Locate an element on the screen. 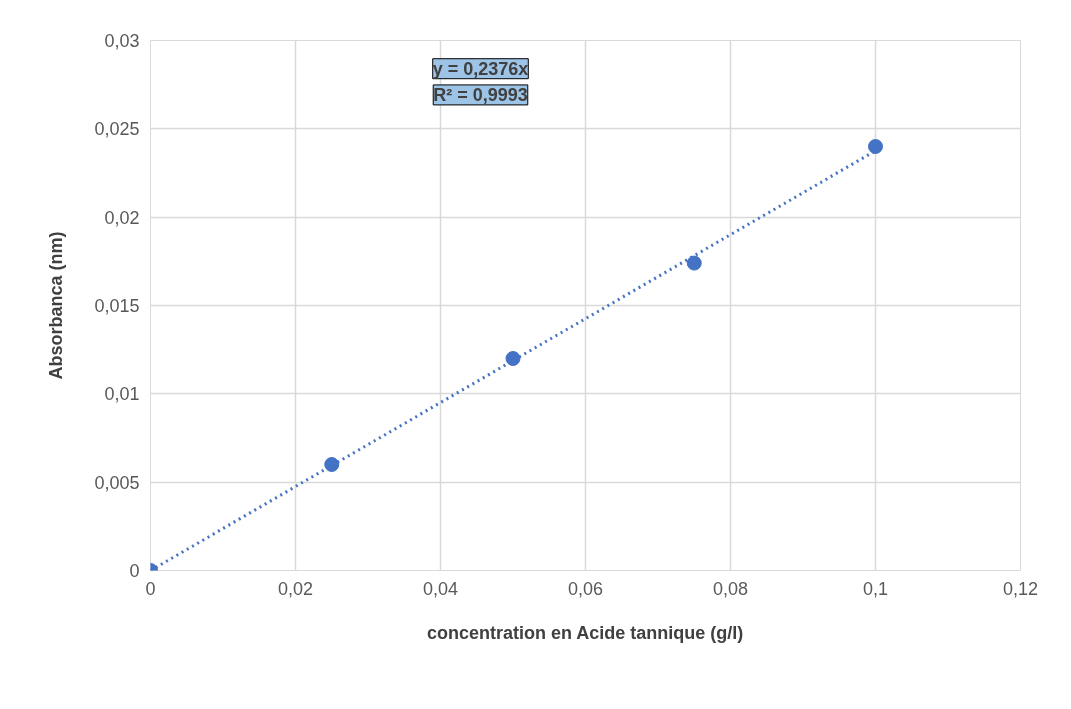 The height and width of the screenshot is (709, 1071). annotation: R² = 0,9993 is located at coordinates (480, 94).